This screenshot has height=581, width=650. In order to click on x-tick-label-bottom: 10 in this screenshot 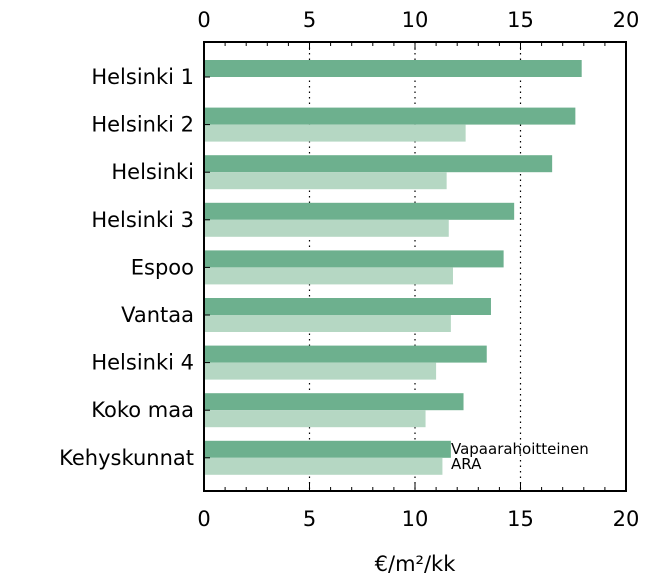, I will do `click(415, 519)`.